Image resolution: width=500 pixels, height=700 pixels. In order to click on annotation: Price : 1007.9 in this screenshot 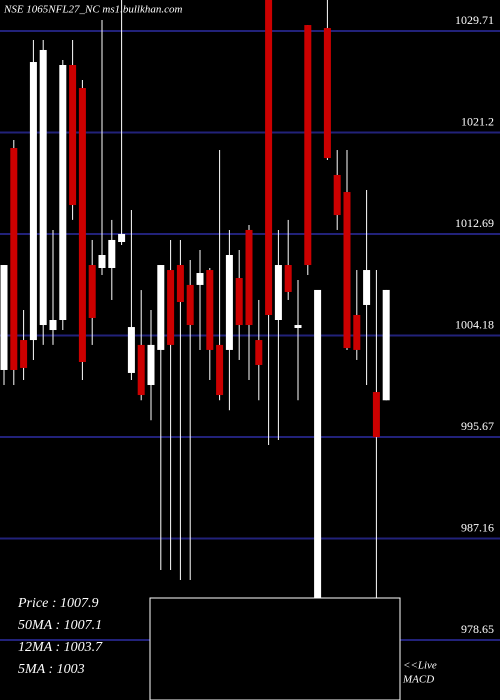, I will do `click(57, 603)`.